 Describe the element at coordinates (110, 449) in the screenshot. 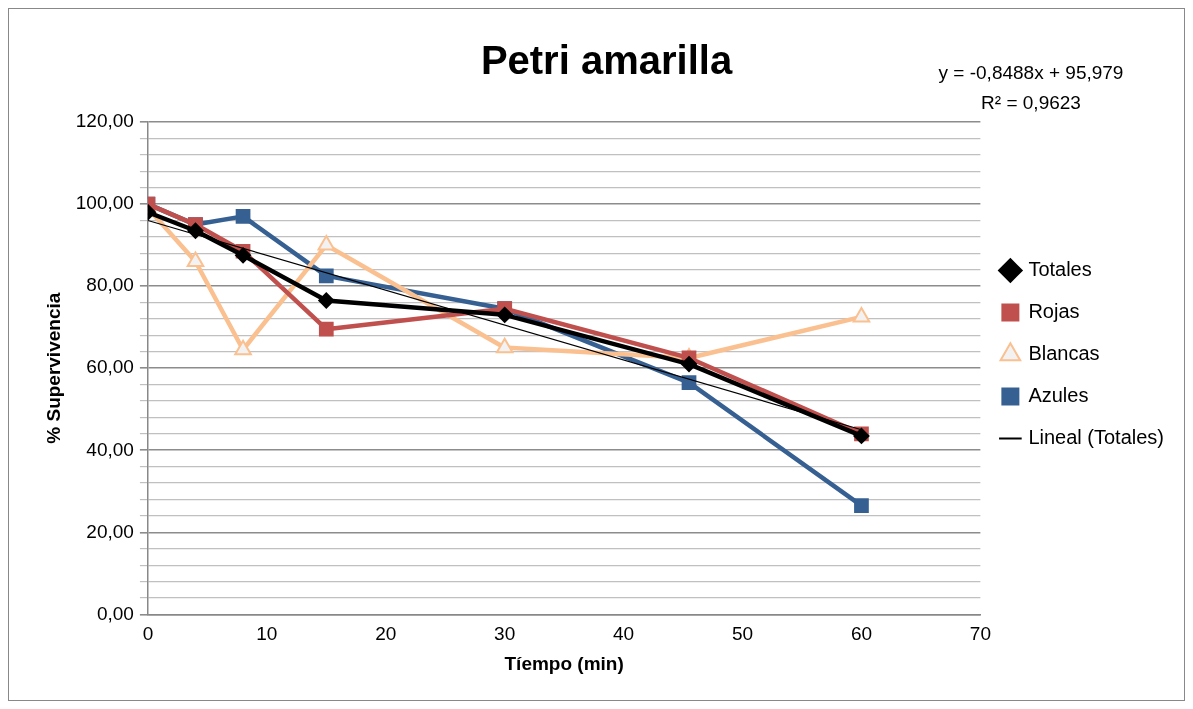

I see `y-tick-label: 40,00` at that location.